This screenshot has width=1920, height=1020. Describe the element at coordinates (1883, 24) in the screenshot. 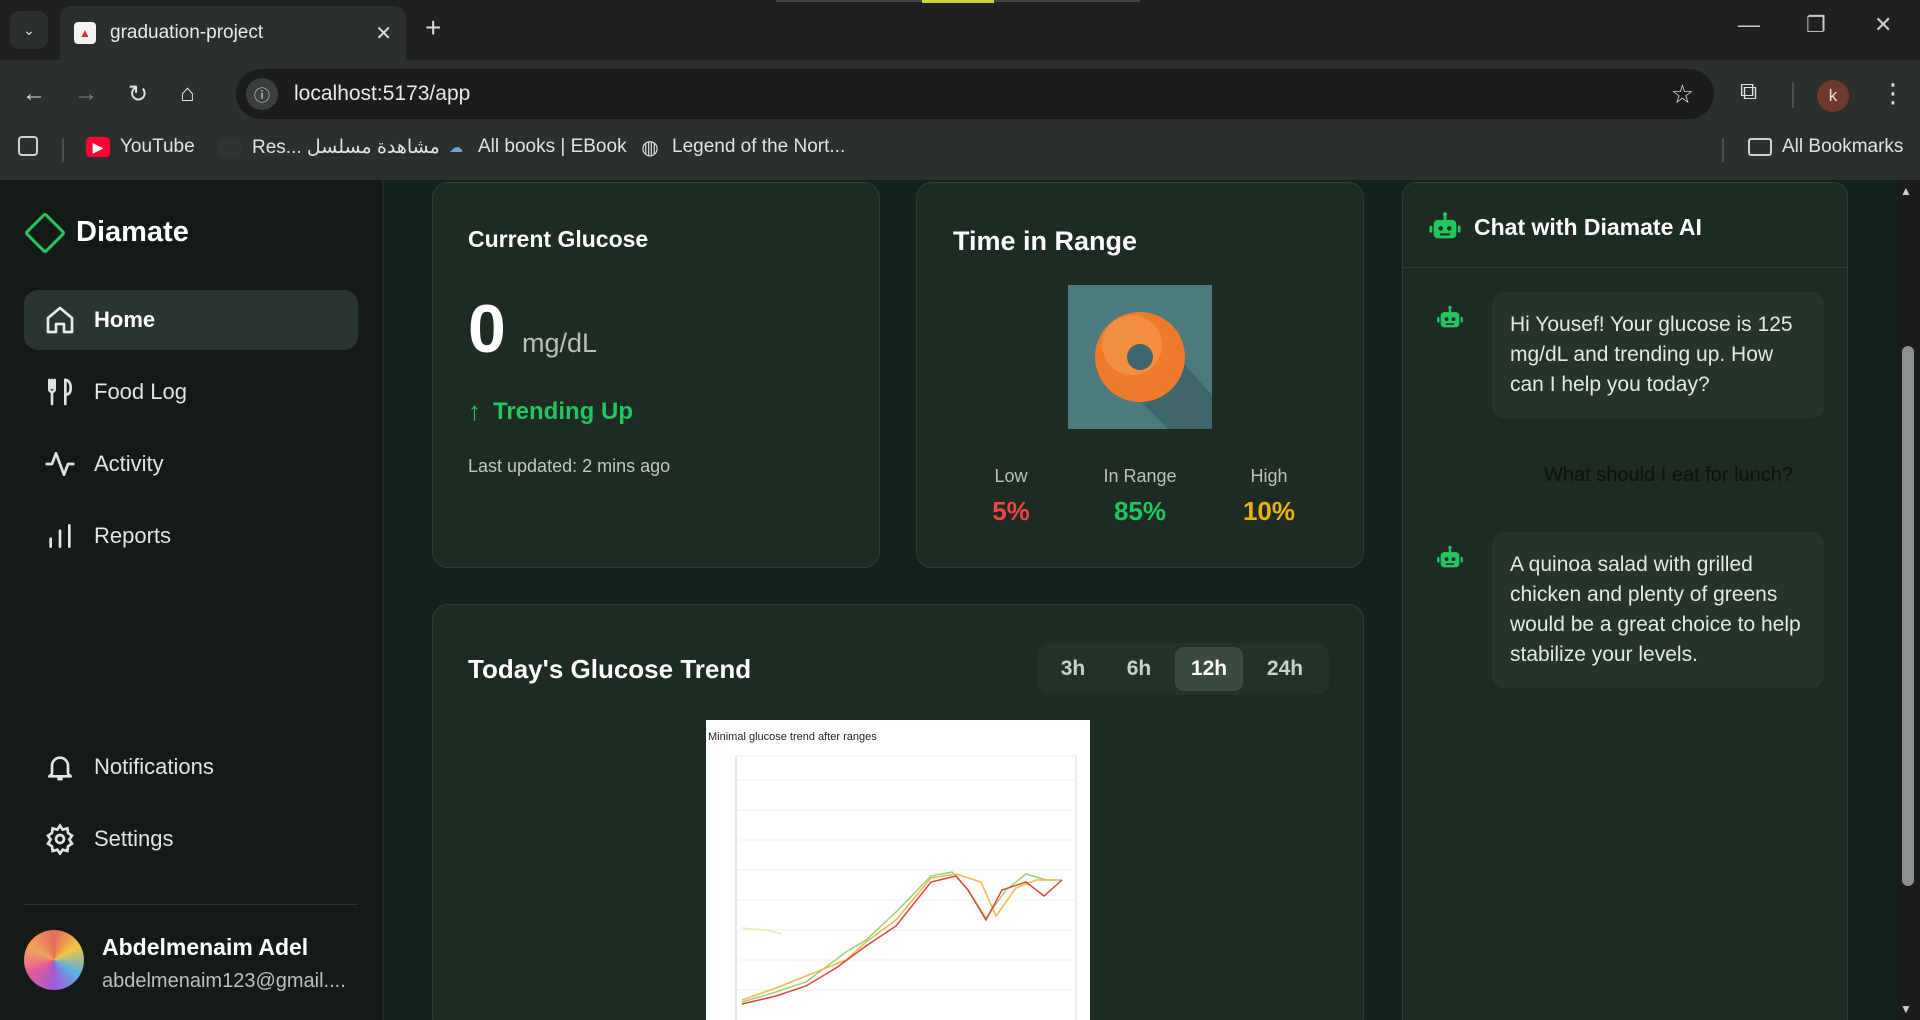

I see `close-window-button: ✕` at that location.